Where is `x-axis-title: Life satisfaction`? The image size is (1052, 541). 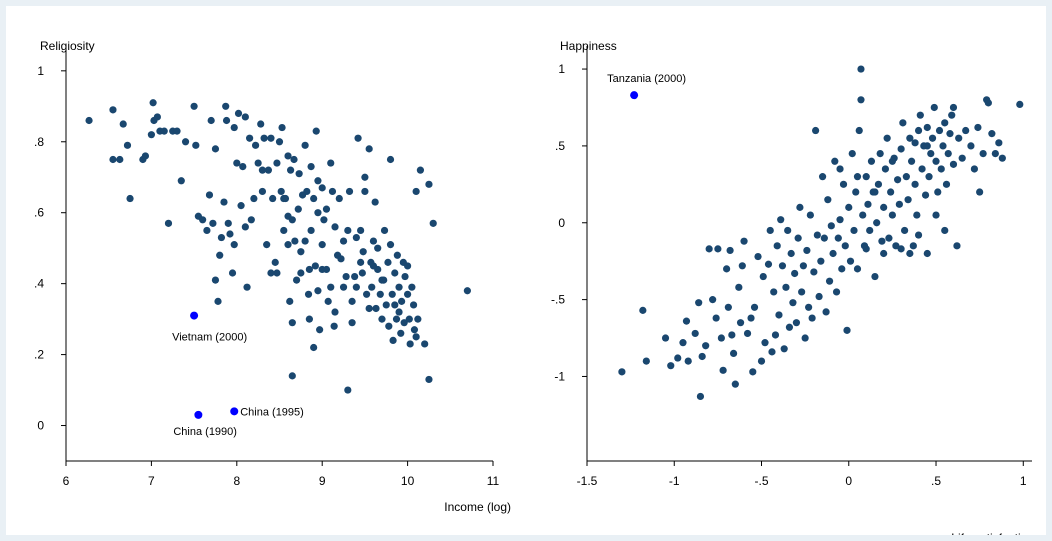 x-axis-title: Life satisfaction is located at coordinates (992, 533).